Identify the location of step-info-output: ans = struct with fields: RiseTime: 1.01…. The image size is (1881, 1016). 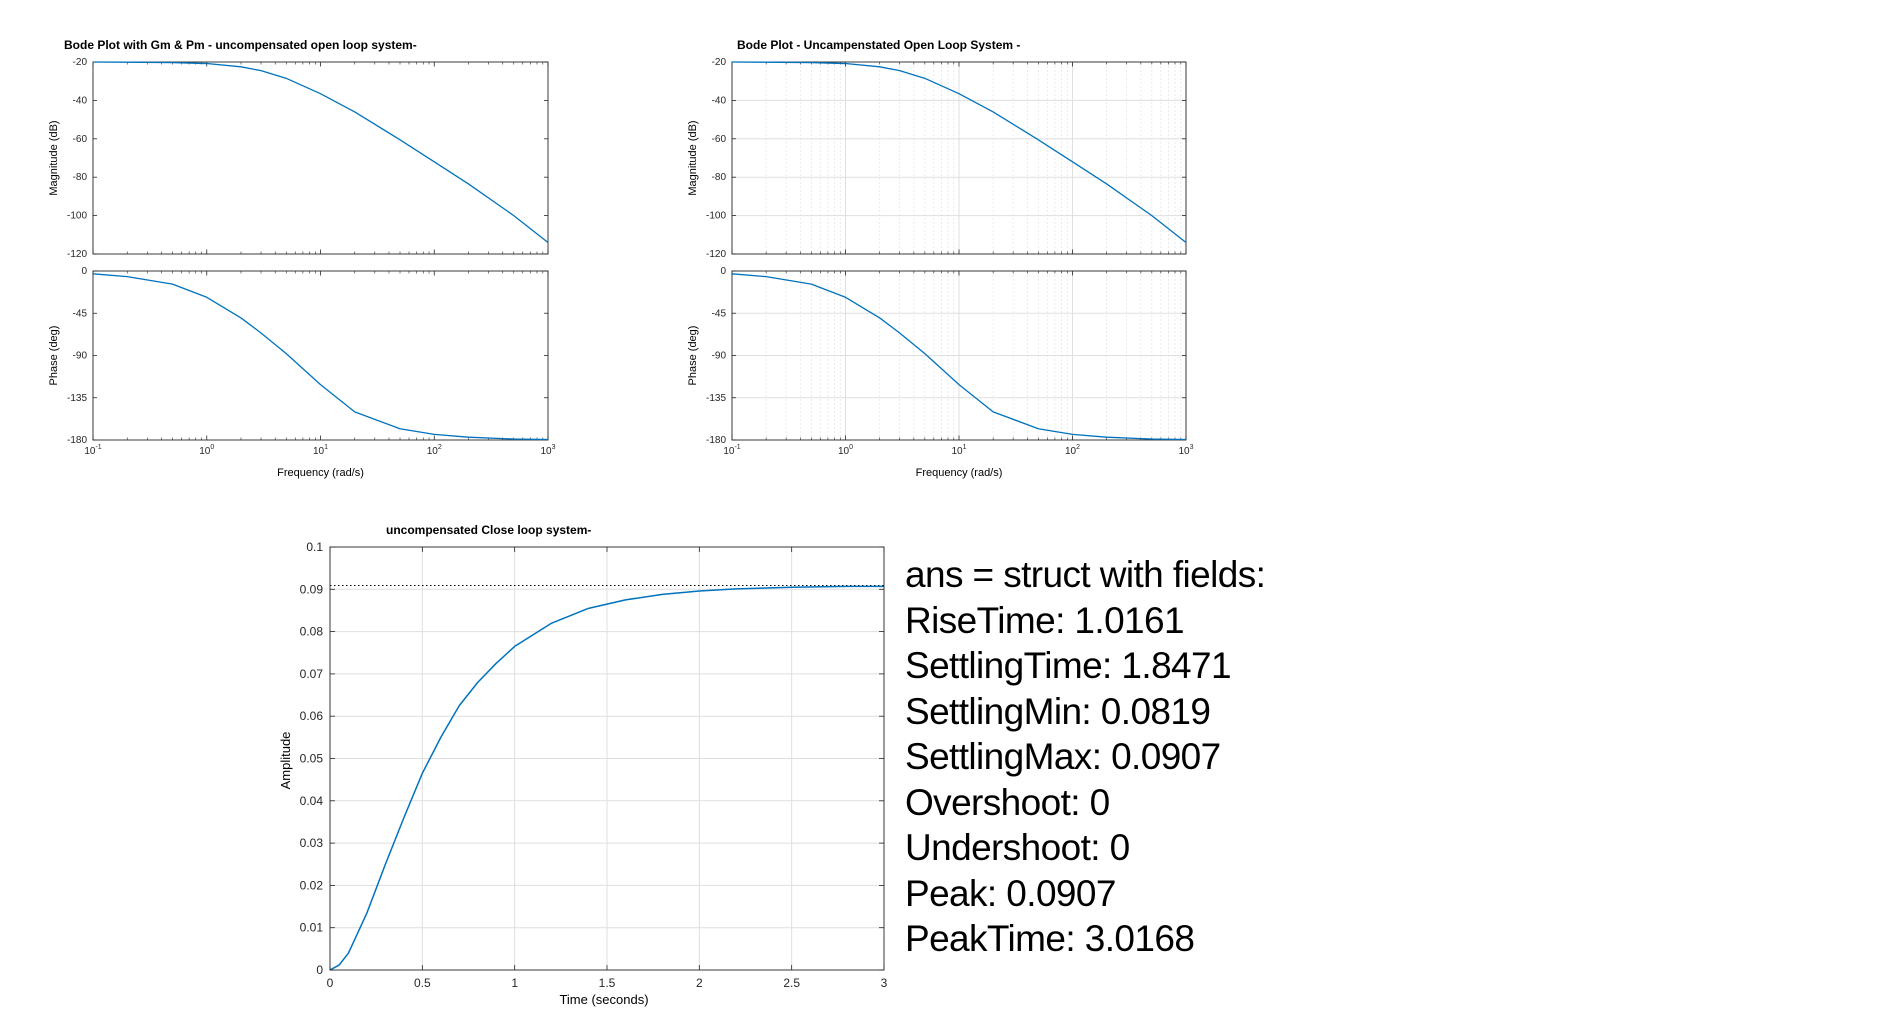
(1085, 757).